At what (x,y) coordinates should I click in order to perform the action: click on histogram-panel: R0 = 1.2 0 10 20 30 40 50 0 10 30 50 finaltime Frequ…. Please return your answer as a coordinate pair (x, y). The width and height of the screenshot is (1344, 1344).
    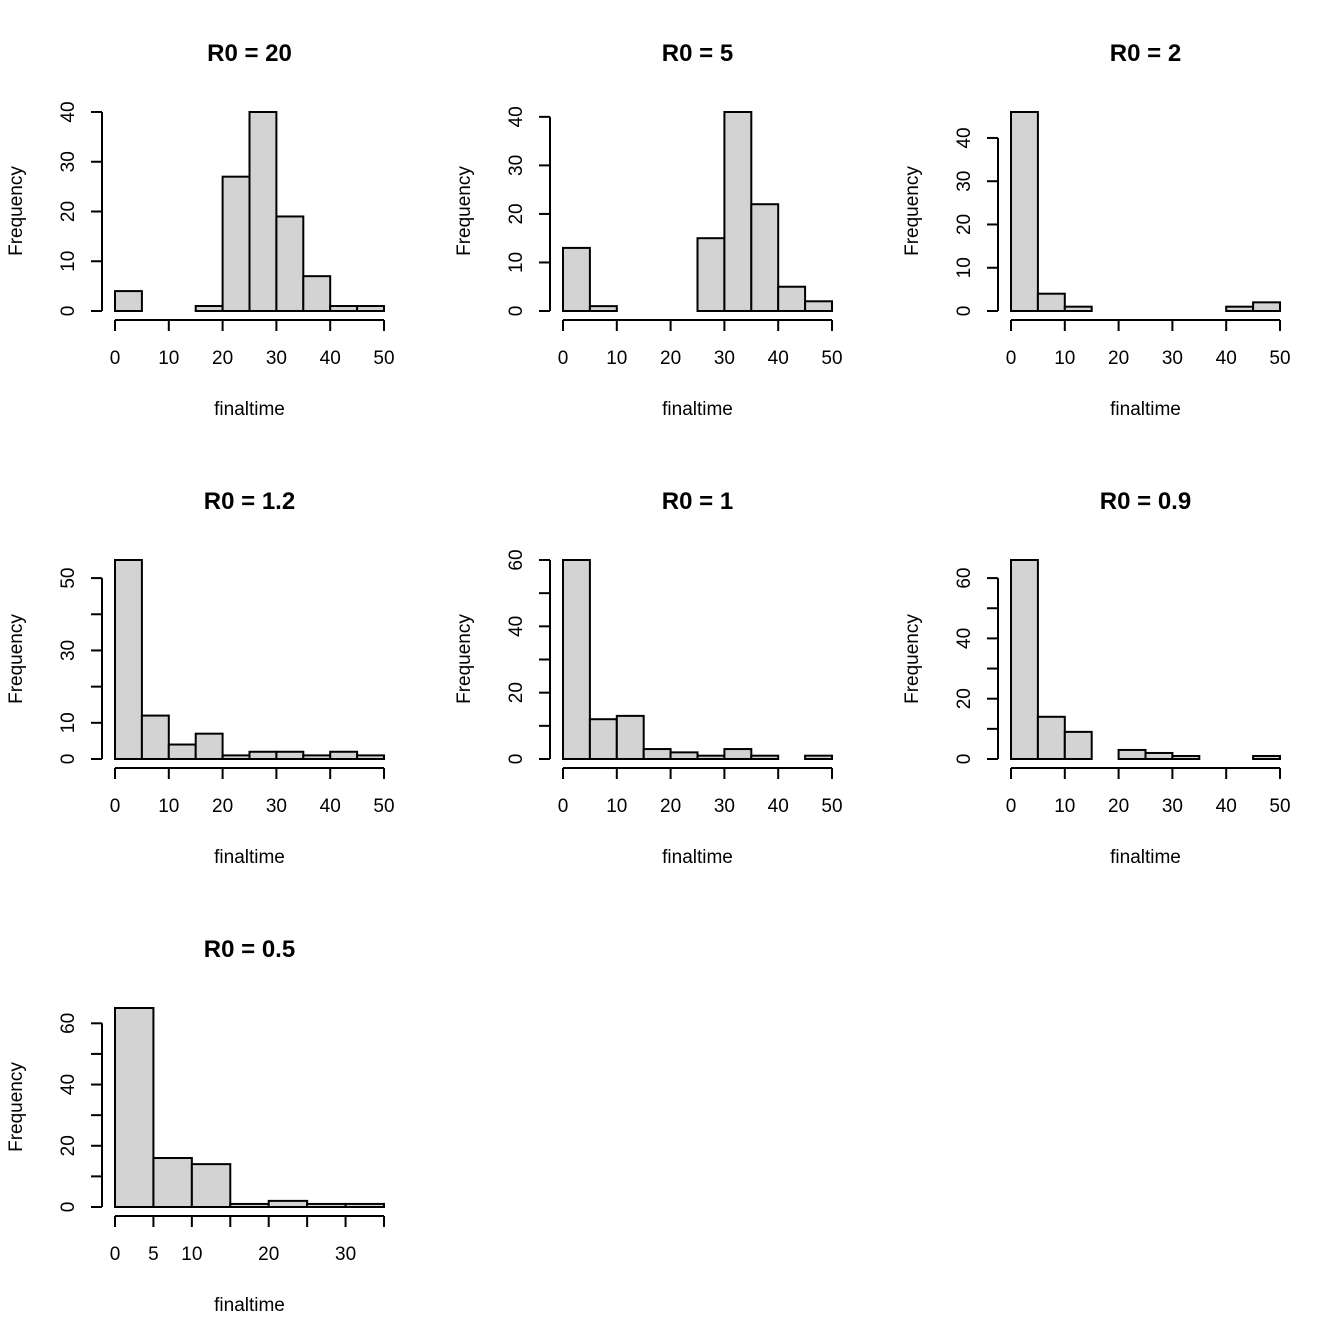
    Looking at the image, I should click on (200, 678).